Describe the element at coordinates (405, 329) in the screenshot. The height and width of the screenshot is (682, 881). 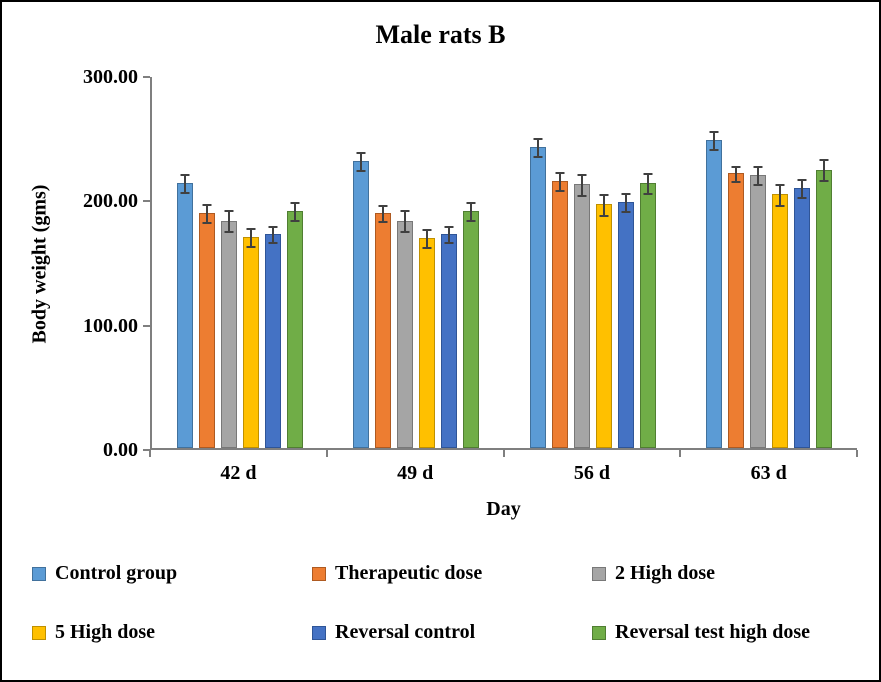
I see `bar-2-high-dose-49-d` at that location.